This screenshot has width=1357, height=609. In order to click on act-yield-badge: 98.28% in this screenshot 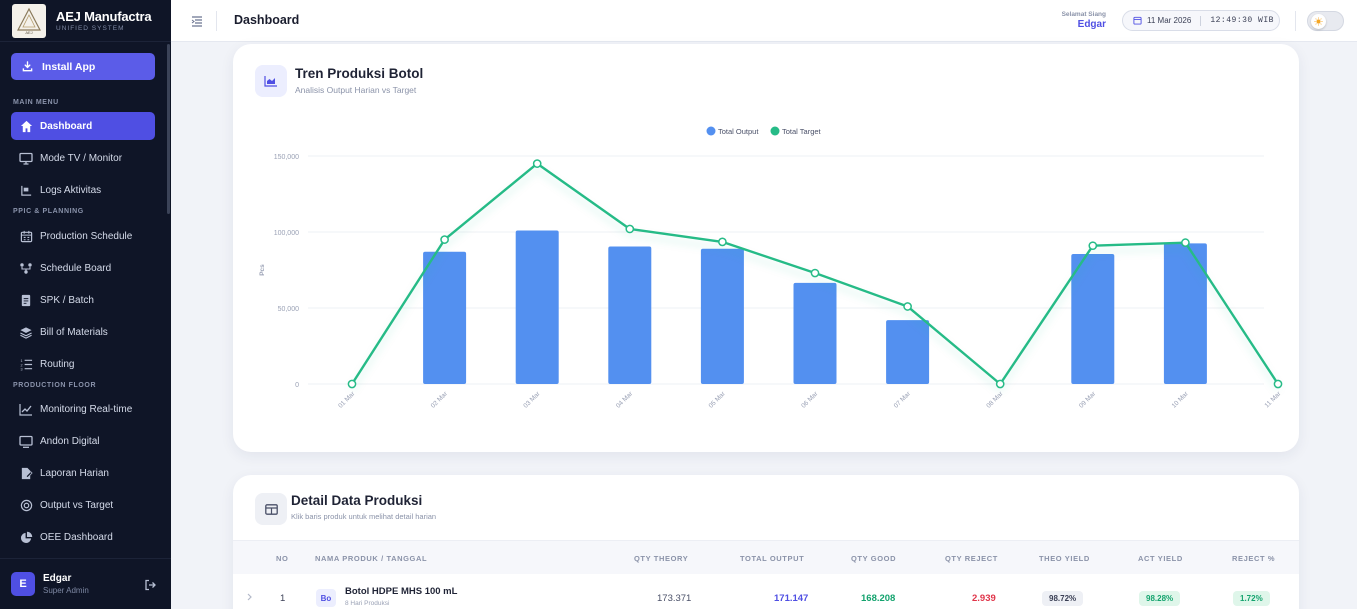, I will do `click(1160, 598)`.